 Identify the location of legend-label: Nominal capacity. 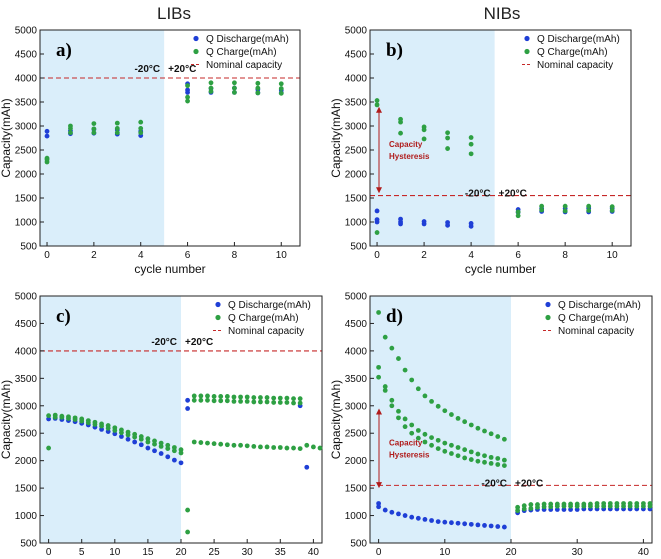
(266, 331).